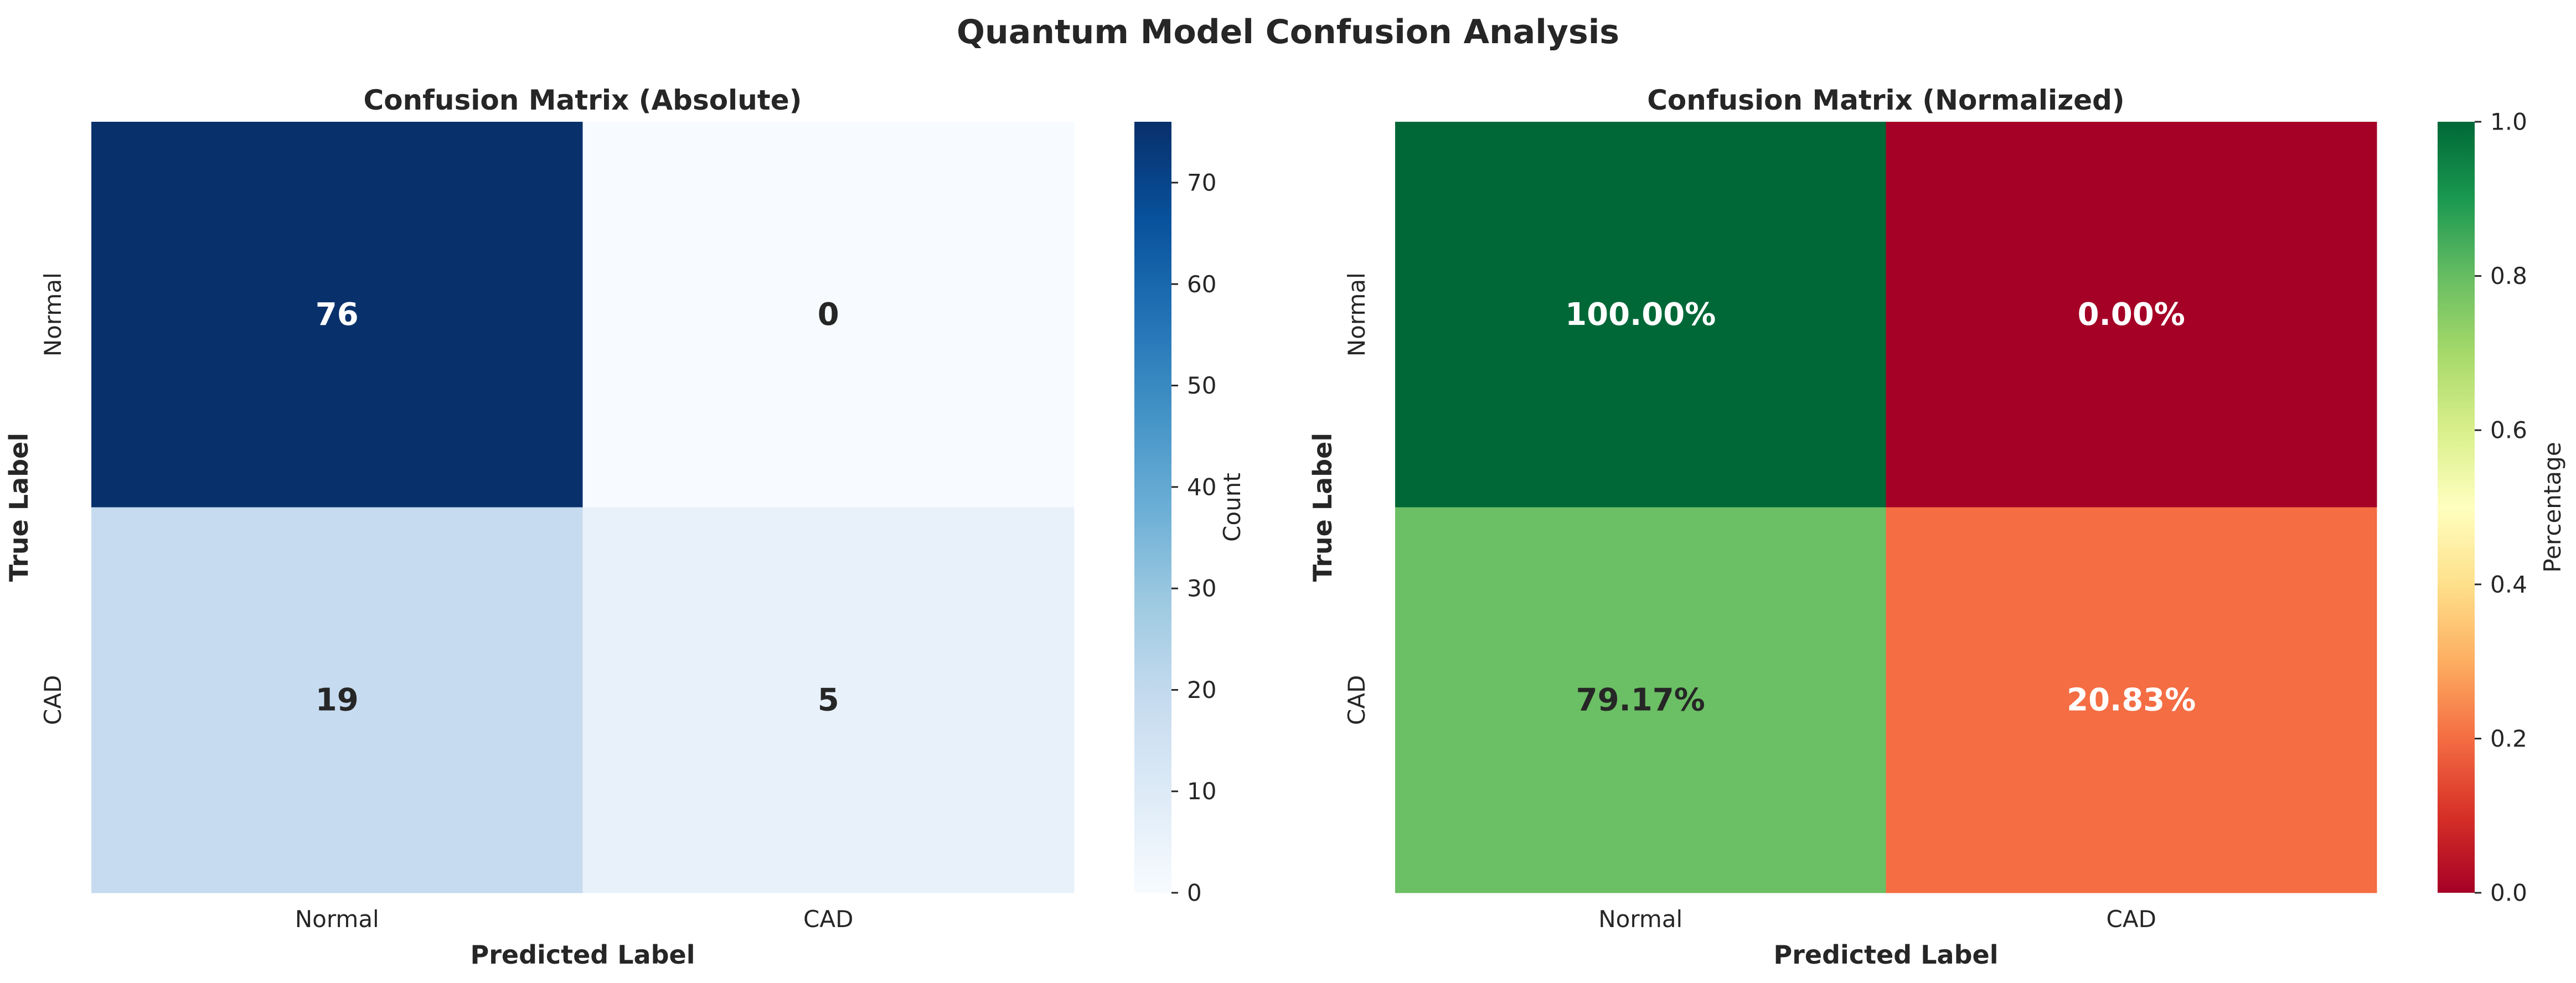 This screenshot has width=2576, height=983. What do you see at coordinates (1233, 507) in the screenshot?
I see `colorbar-label: Count` at bounding box center [1233, 507].